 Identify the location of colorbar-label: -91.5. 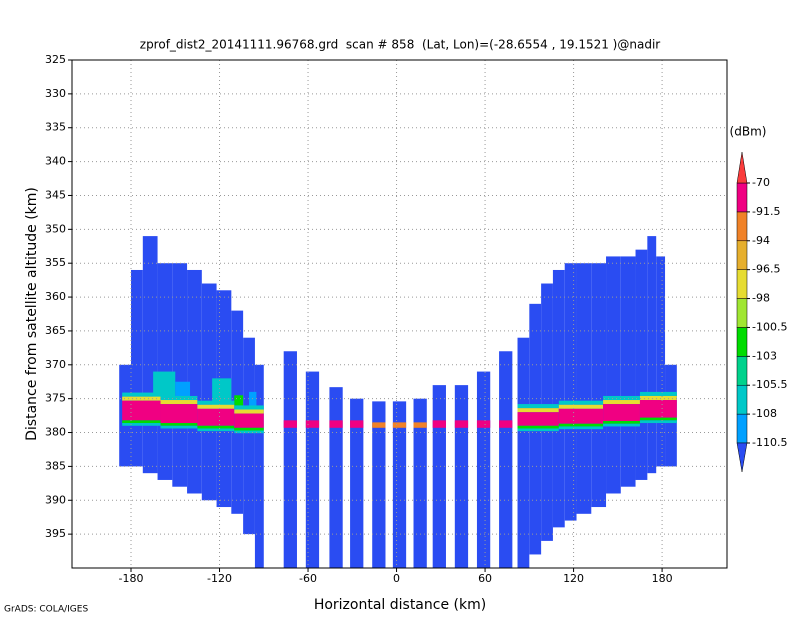
(766, 211).